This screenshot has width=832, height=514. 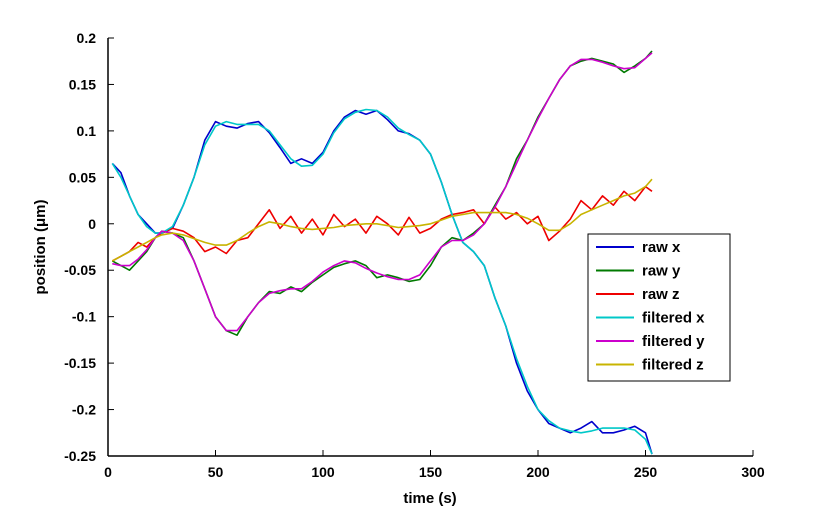 I want to click on y-tick-label: 0.2, so click(x=87, y=38).